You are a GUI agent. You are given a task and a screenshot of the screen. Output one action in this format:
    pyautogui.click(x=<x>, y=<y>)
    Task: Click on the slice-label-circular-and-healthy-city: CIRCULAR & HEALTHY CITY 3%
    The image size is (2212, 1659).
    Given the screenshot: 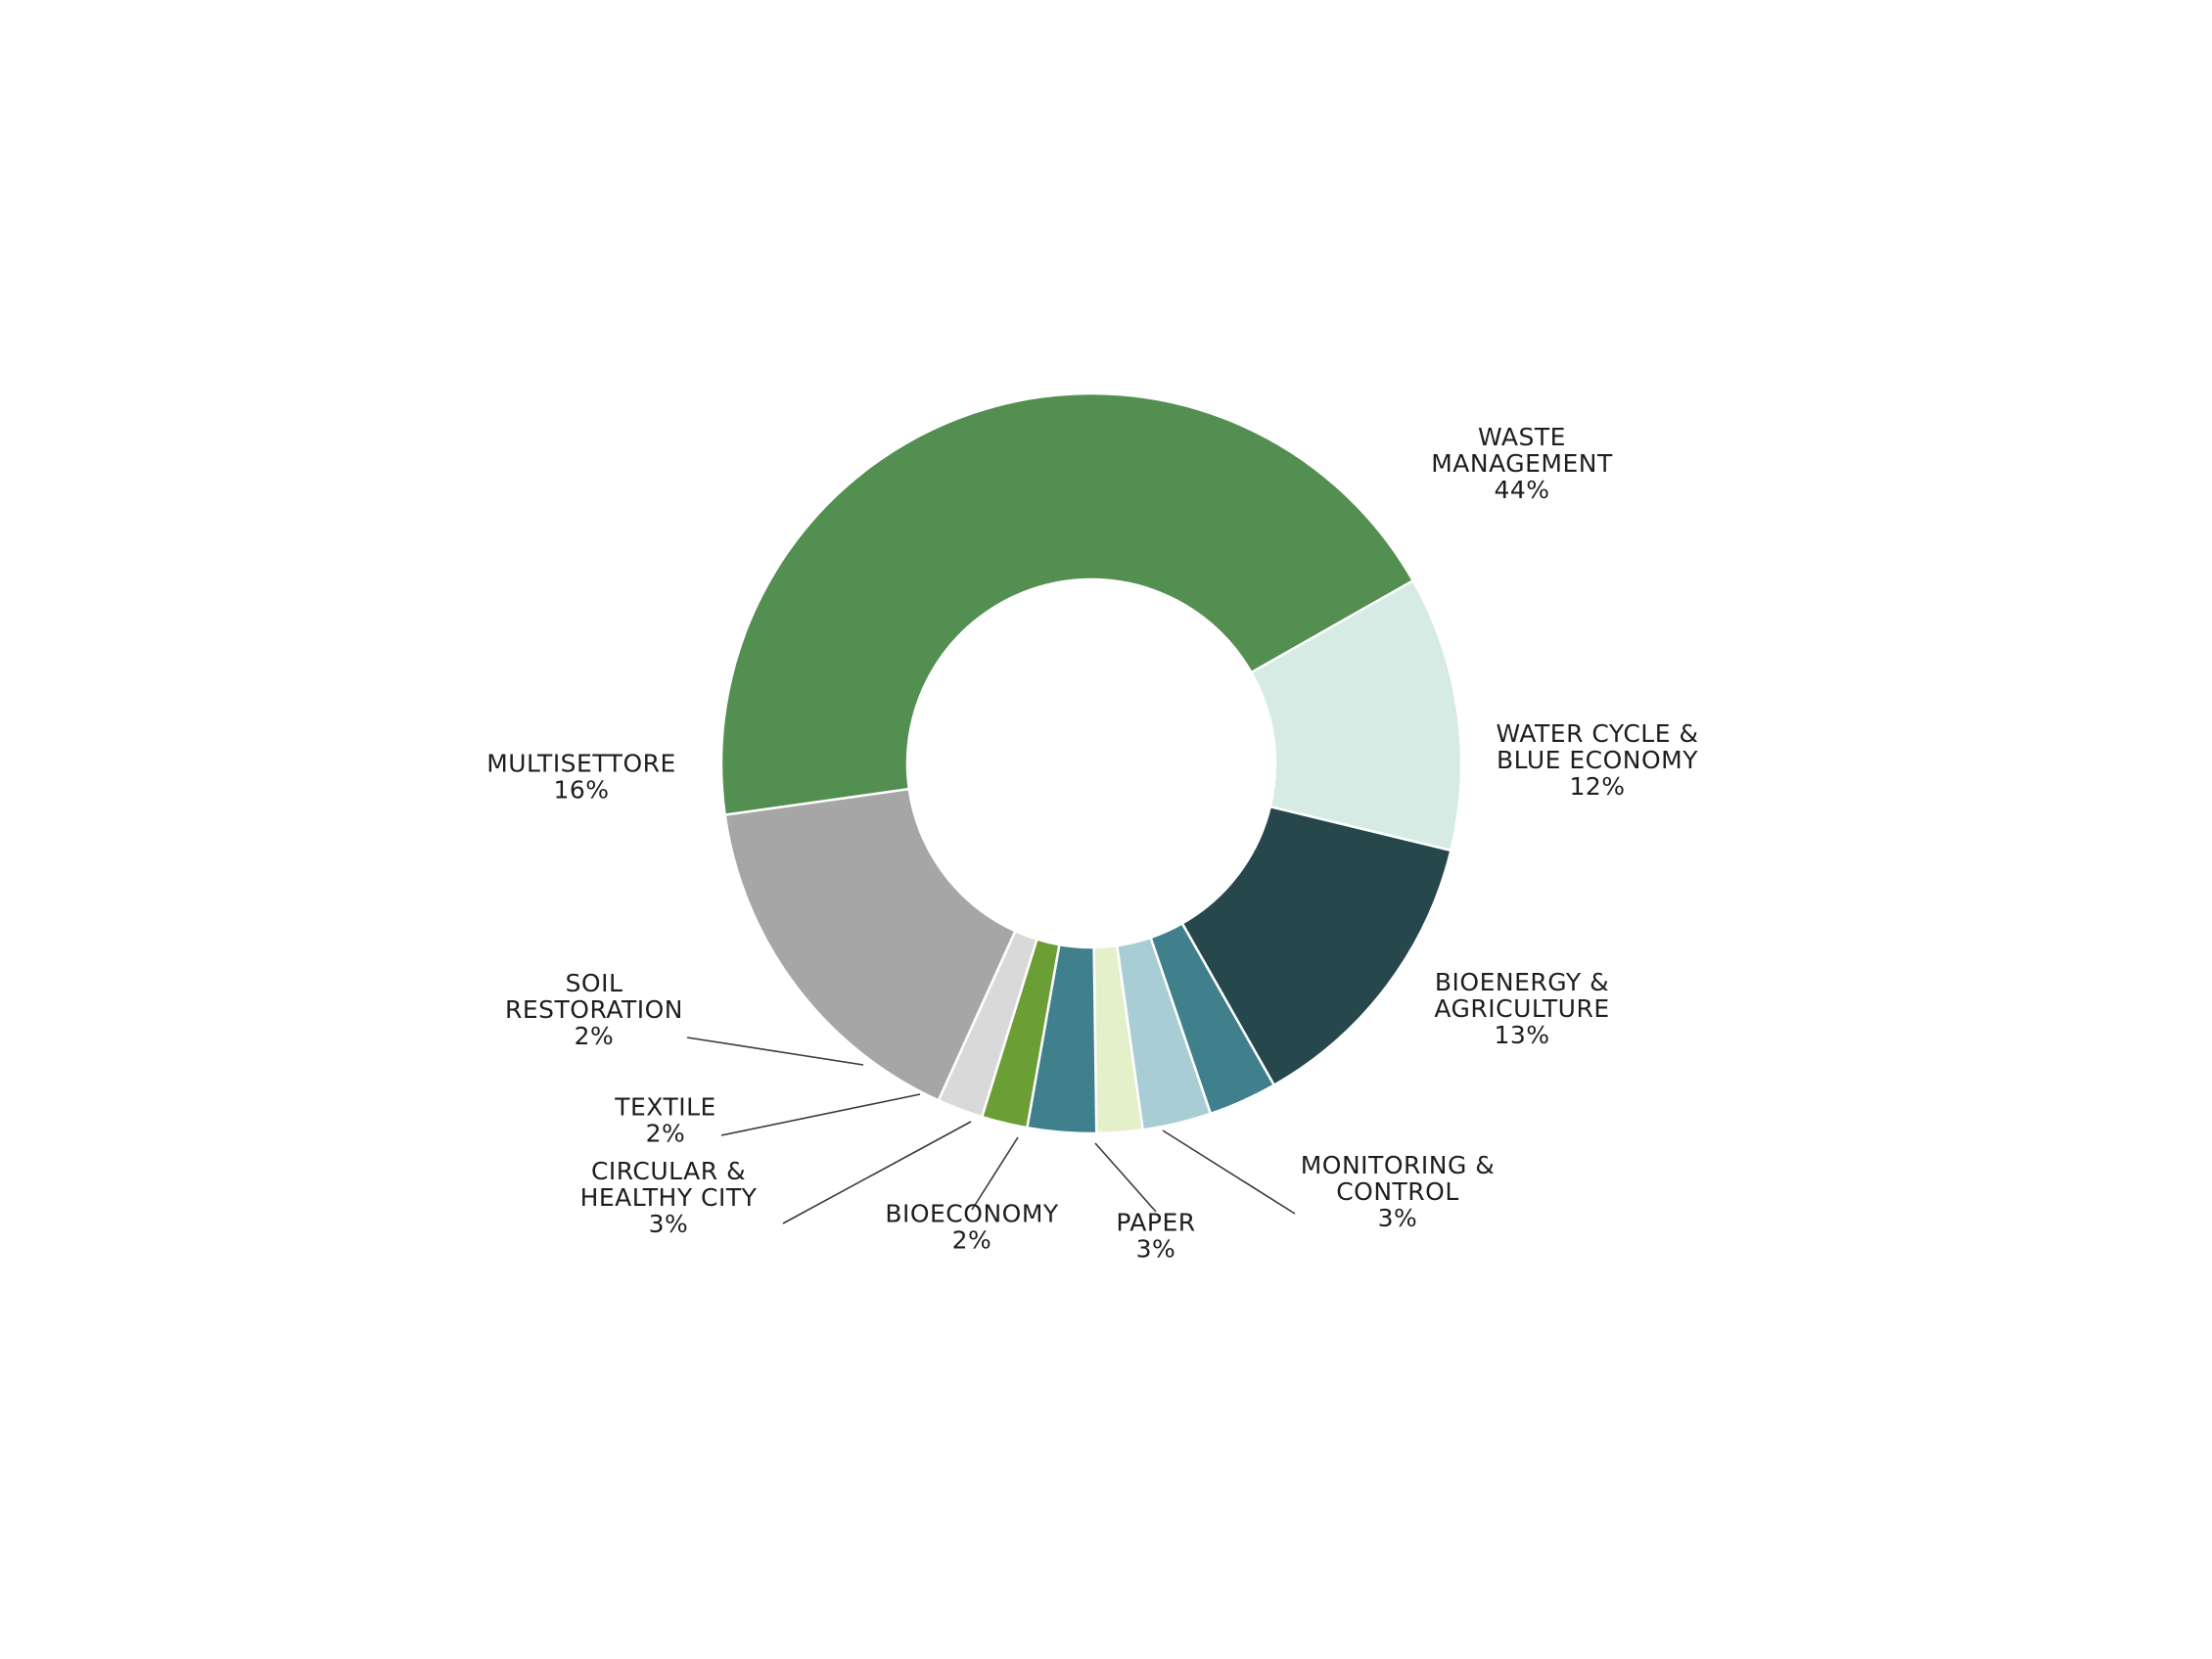 What is the action you would take?
    pyautogui.click(x=669, y=1197)
    